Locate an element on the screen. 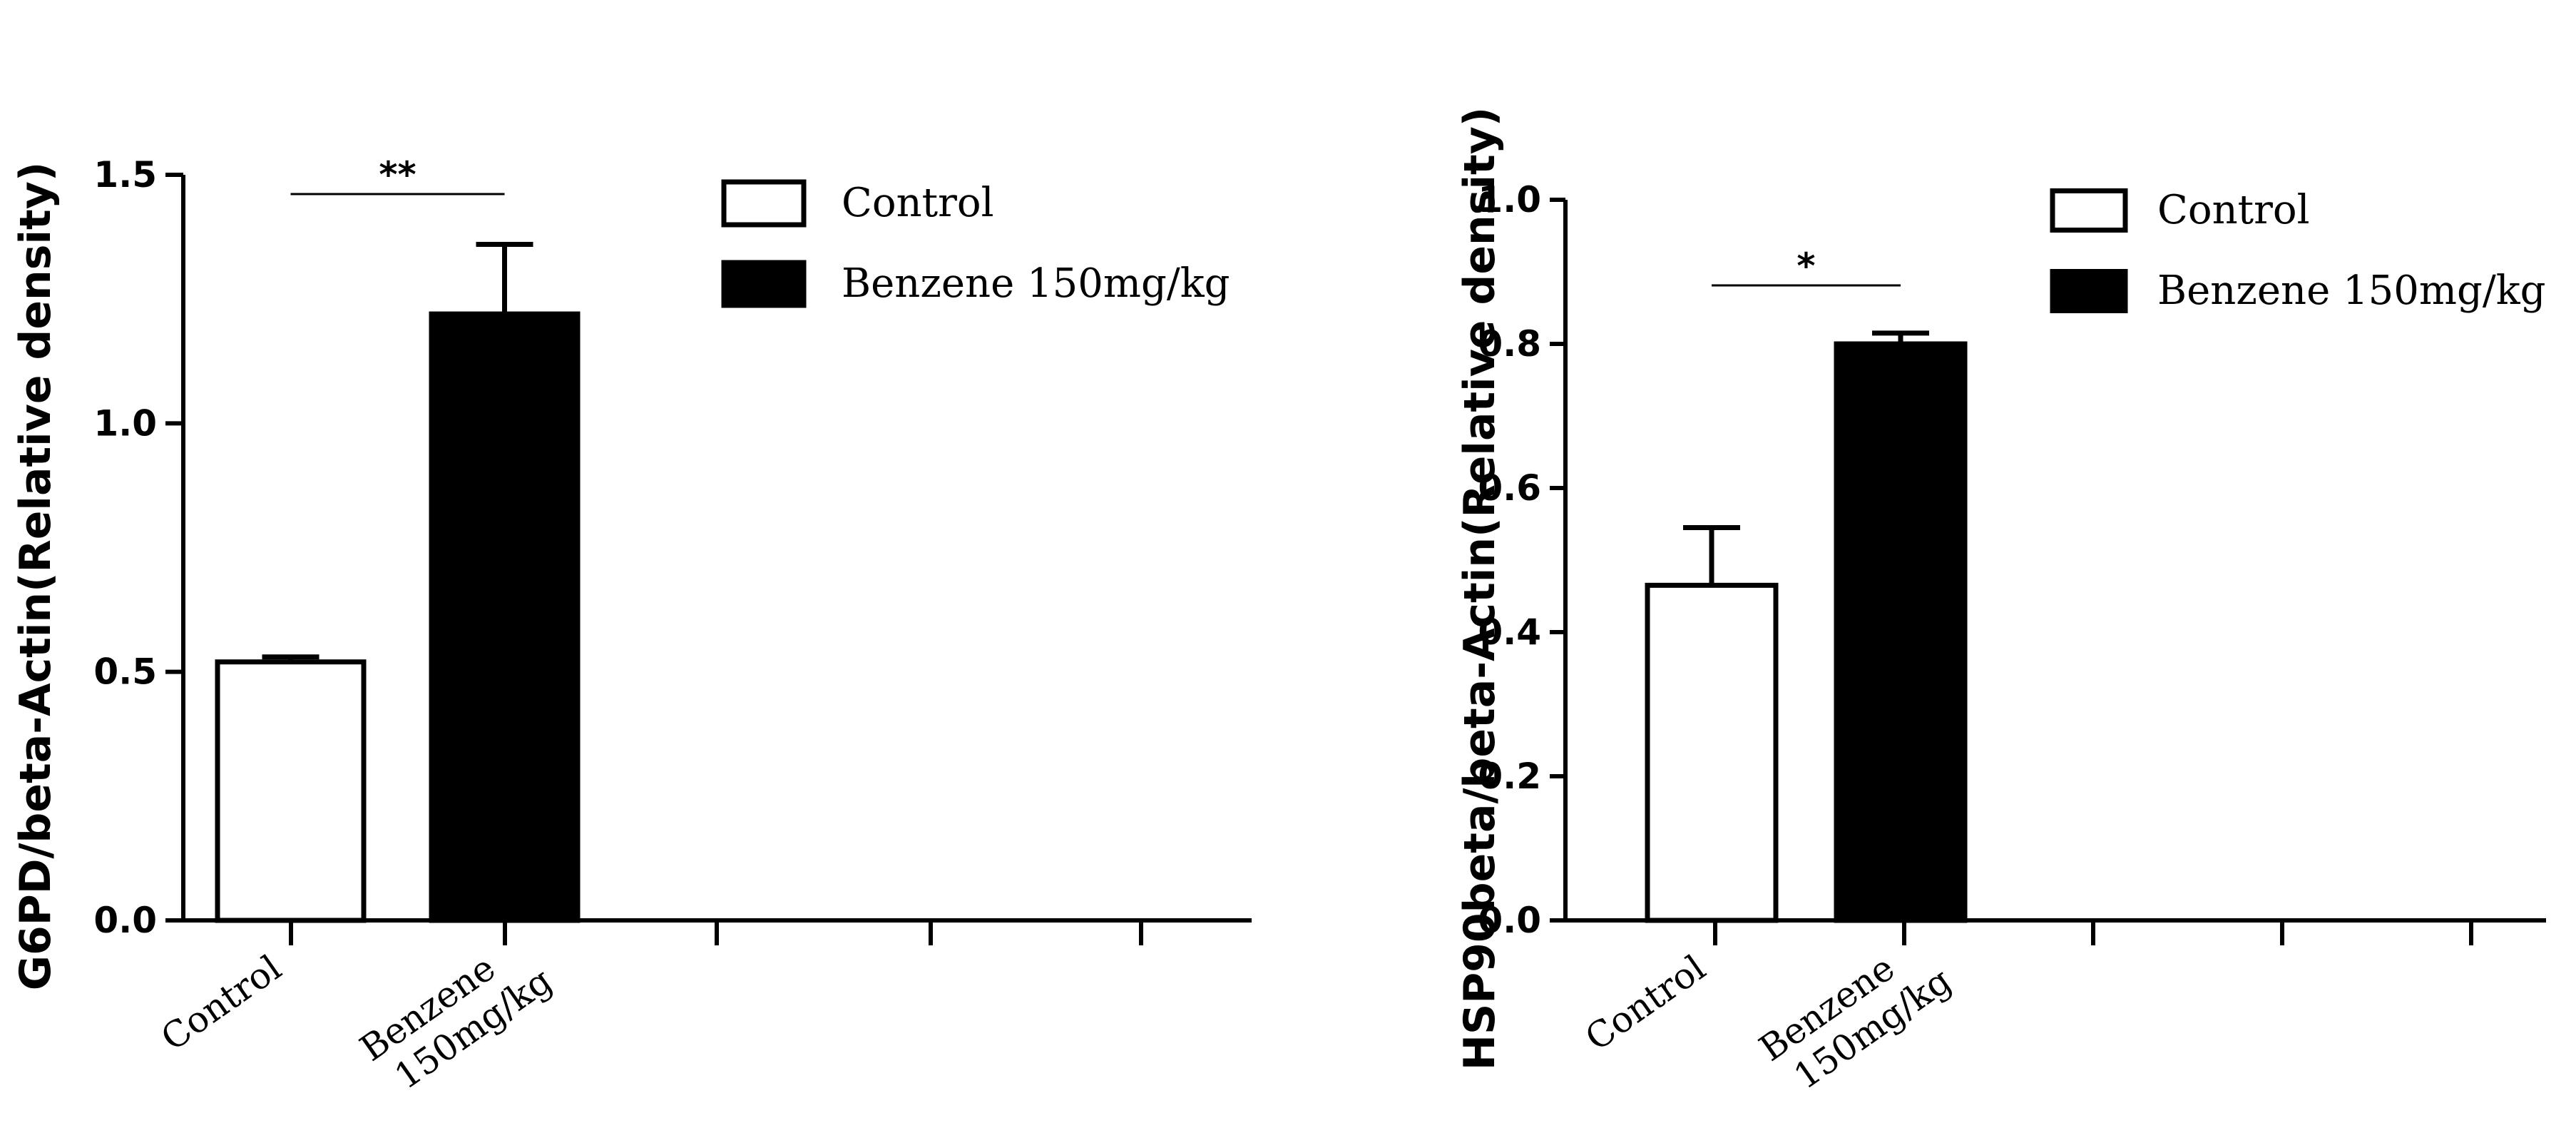 This screenshot has height=1133, width=2576. y-tick-label: 0.5 is located at coordinates (125, 672).